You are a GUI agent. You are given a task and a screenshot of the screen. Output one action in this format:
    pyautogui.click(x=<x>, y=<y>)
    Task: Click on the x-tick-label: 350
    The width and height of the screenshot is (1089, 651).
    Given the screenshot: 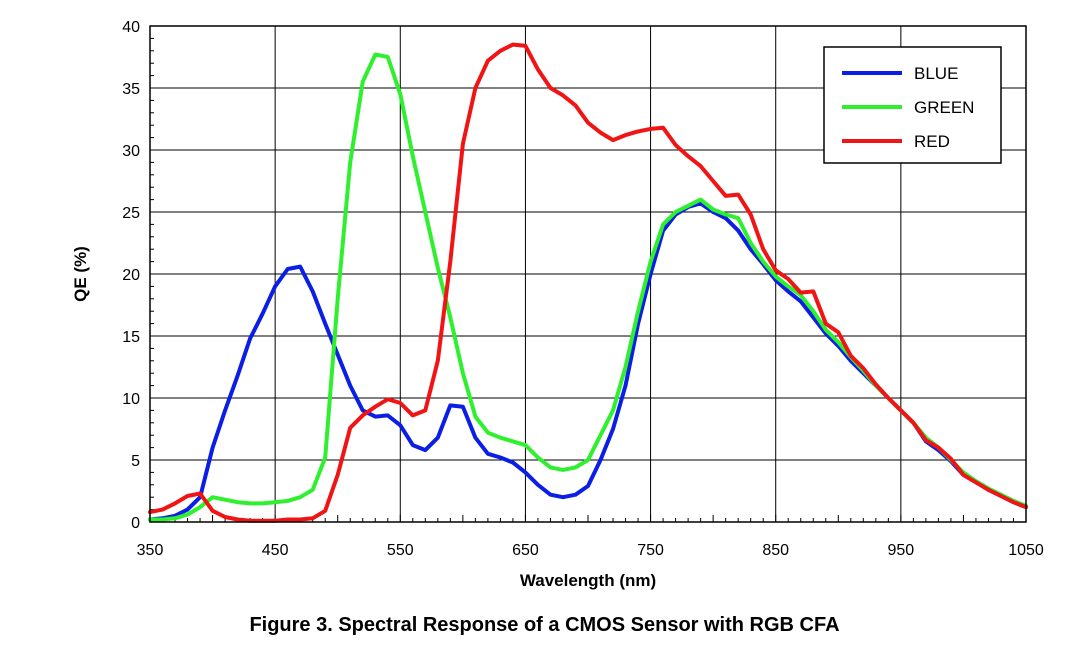 What is the action you would take?
    pyautogui.click(x=150, y=550)
    